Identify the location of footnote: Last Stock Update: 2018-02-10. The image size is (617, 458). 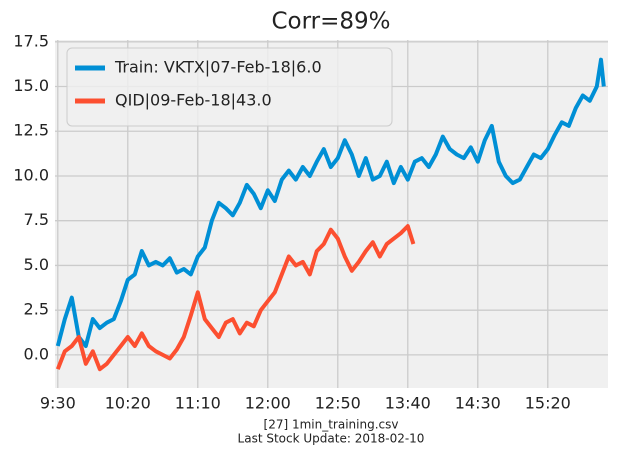
(331, 439).